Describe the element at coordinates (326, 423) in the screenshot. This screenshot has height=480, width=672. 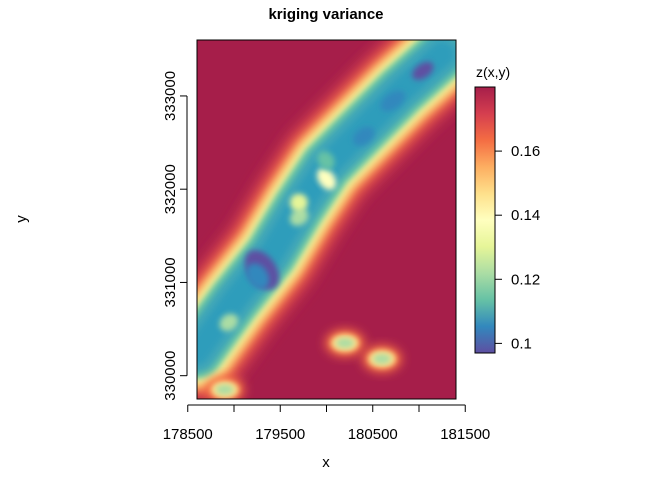
I see `x-axis: 178500 179500 180500 181500` at that location.